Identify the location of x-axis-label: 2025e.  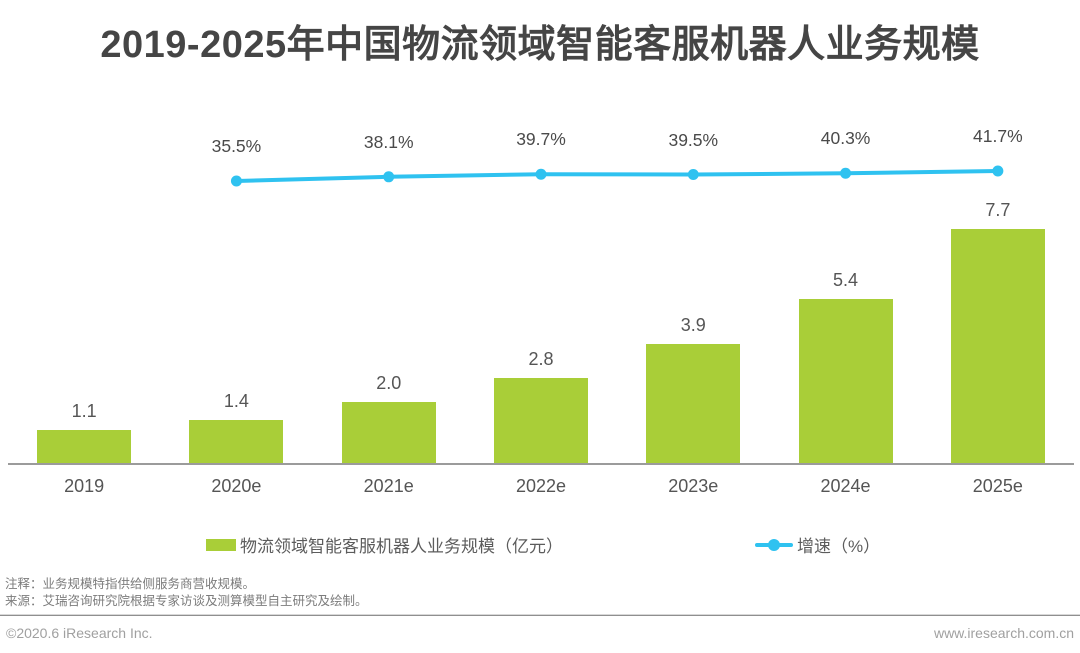
(997, 486).